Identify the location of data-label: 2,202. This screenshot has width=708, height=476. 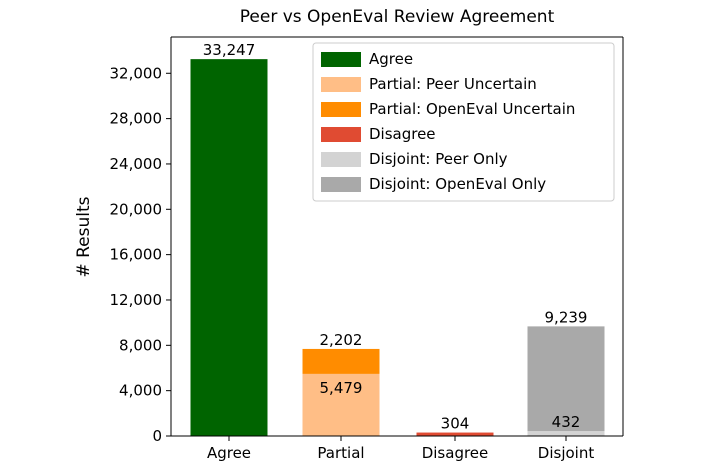
(341, 340).